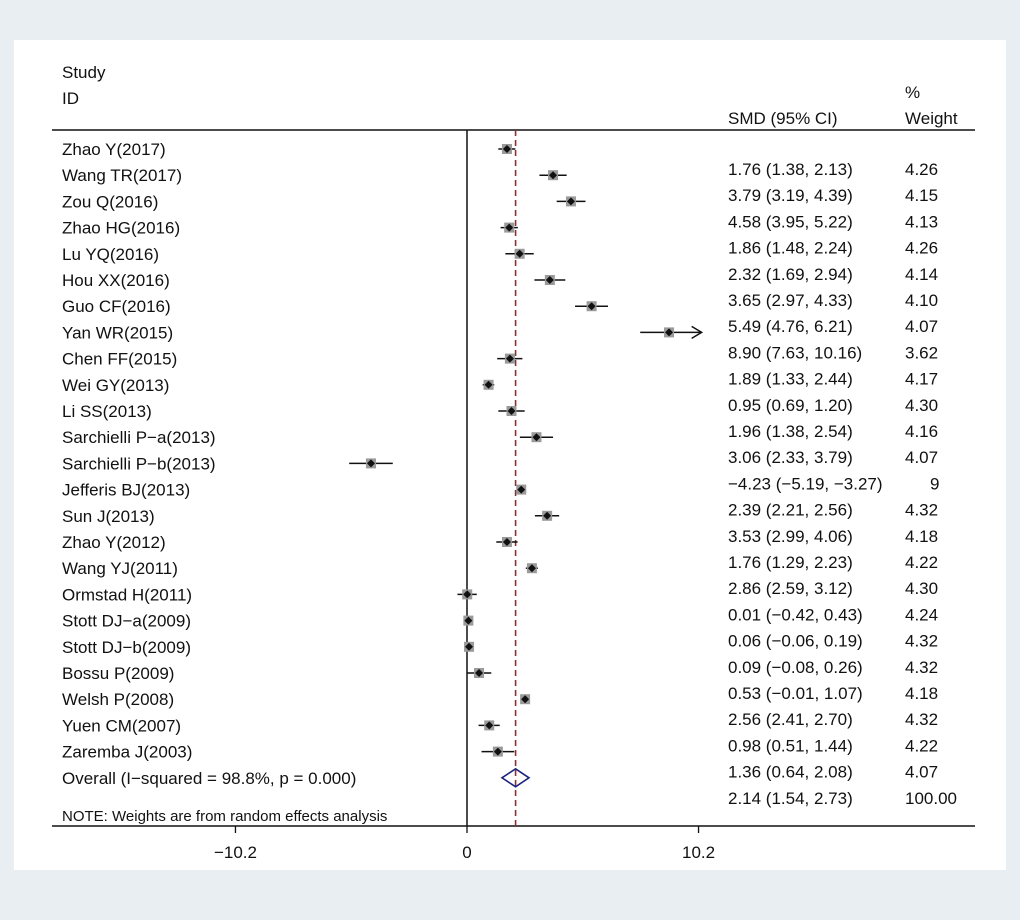 The image size is (1020, 920). What do you see at coordinates (795, 614) in the screenshot?
I see `ci-value: 0.01 (−0.42, 0.43)` at bounding box center [795, 614].